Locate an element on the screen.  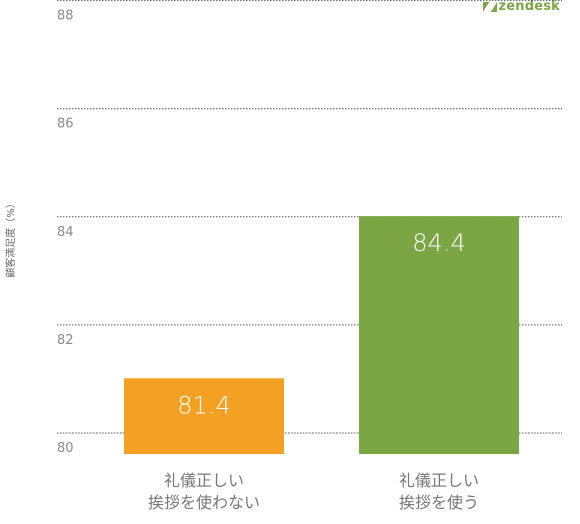
y-tick-label: 80 is located at coordinates (65, 448).